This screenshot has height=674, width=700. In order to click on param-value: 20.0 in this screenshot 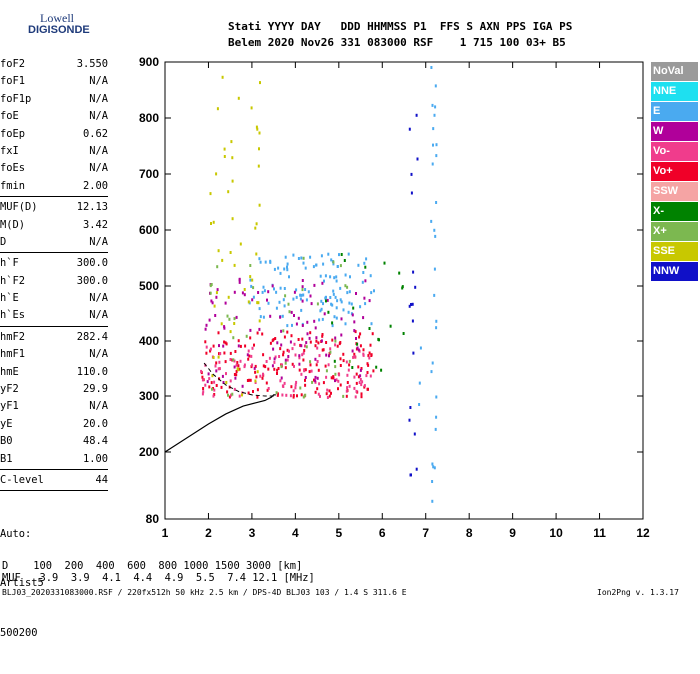, I will do `click(95, 423)`.